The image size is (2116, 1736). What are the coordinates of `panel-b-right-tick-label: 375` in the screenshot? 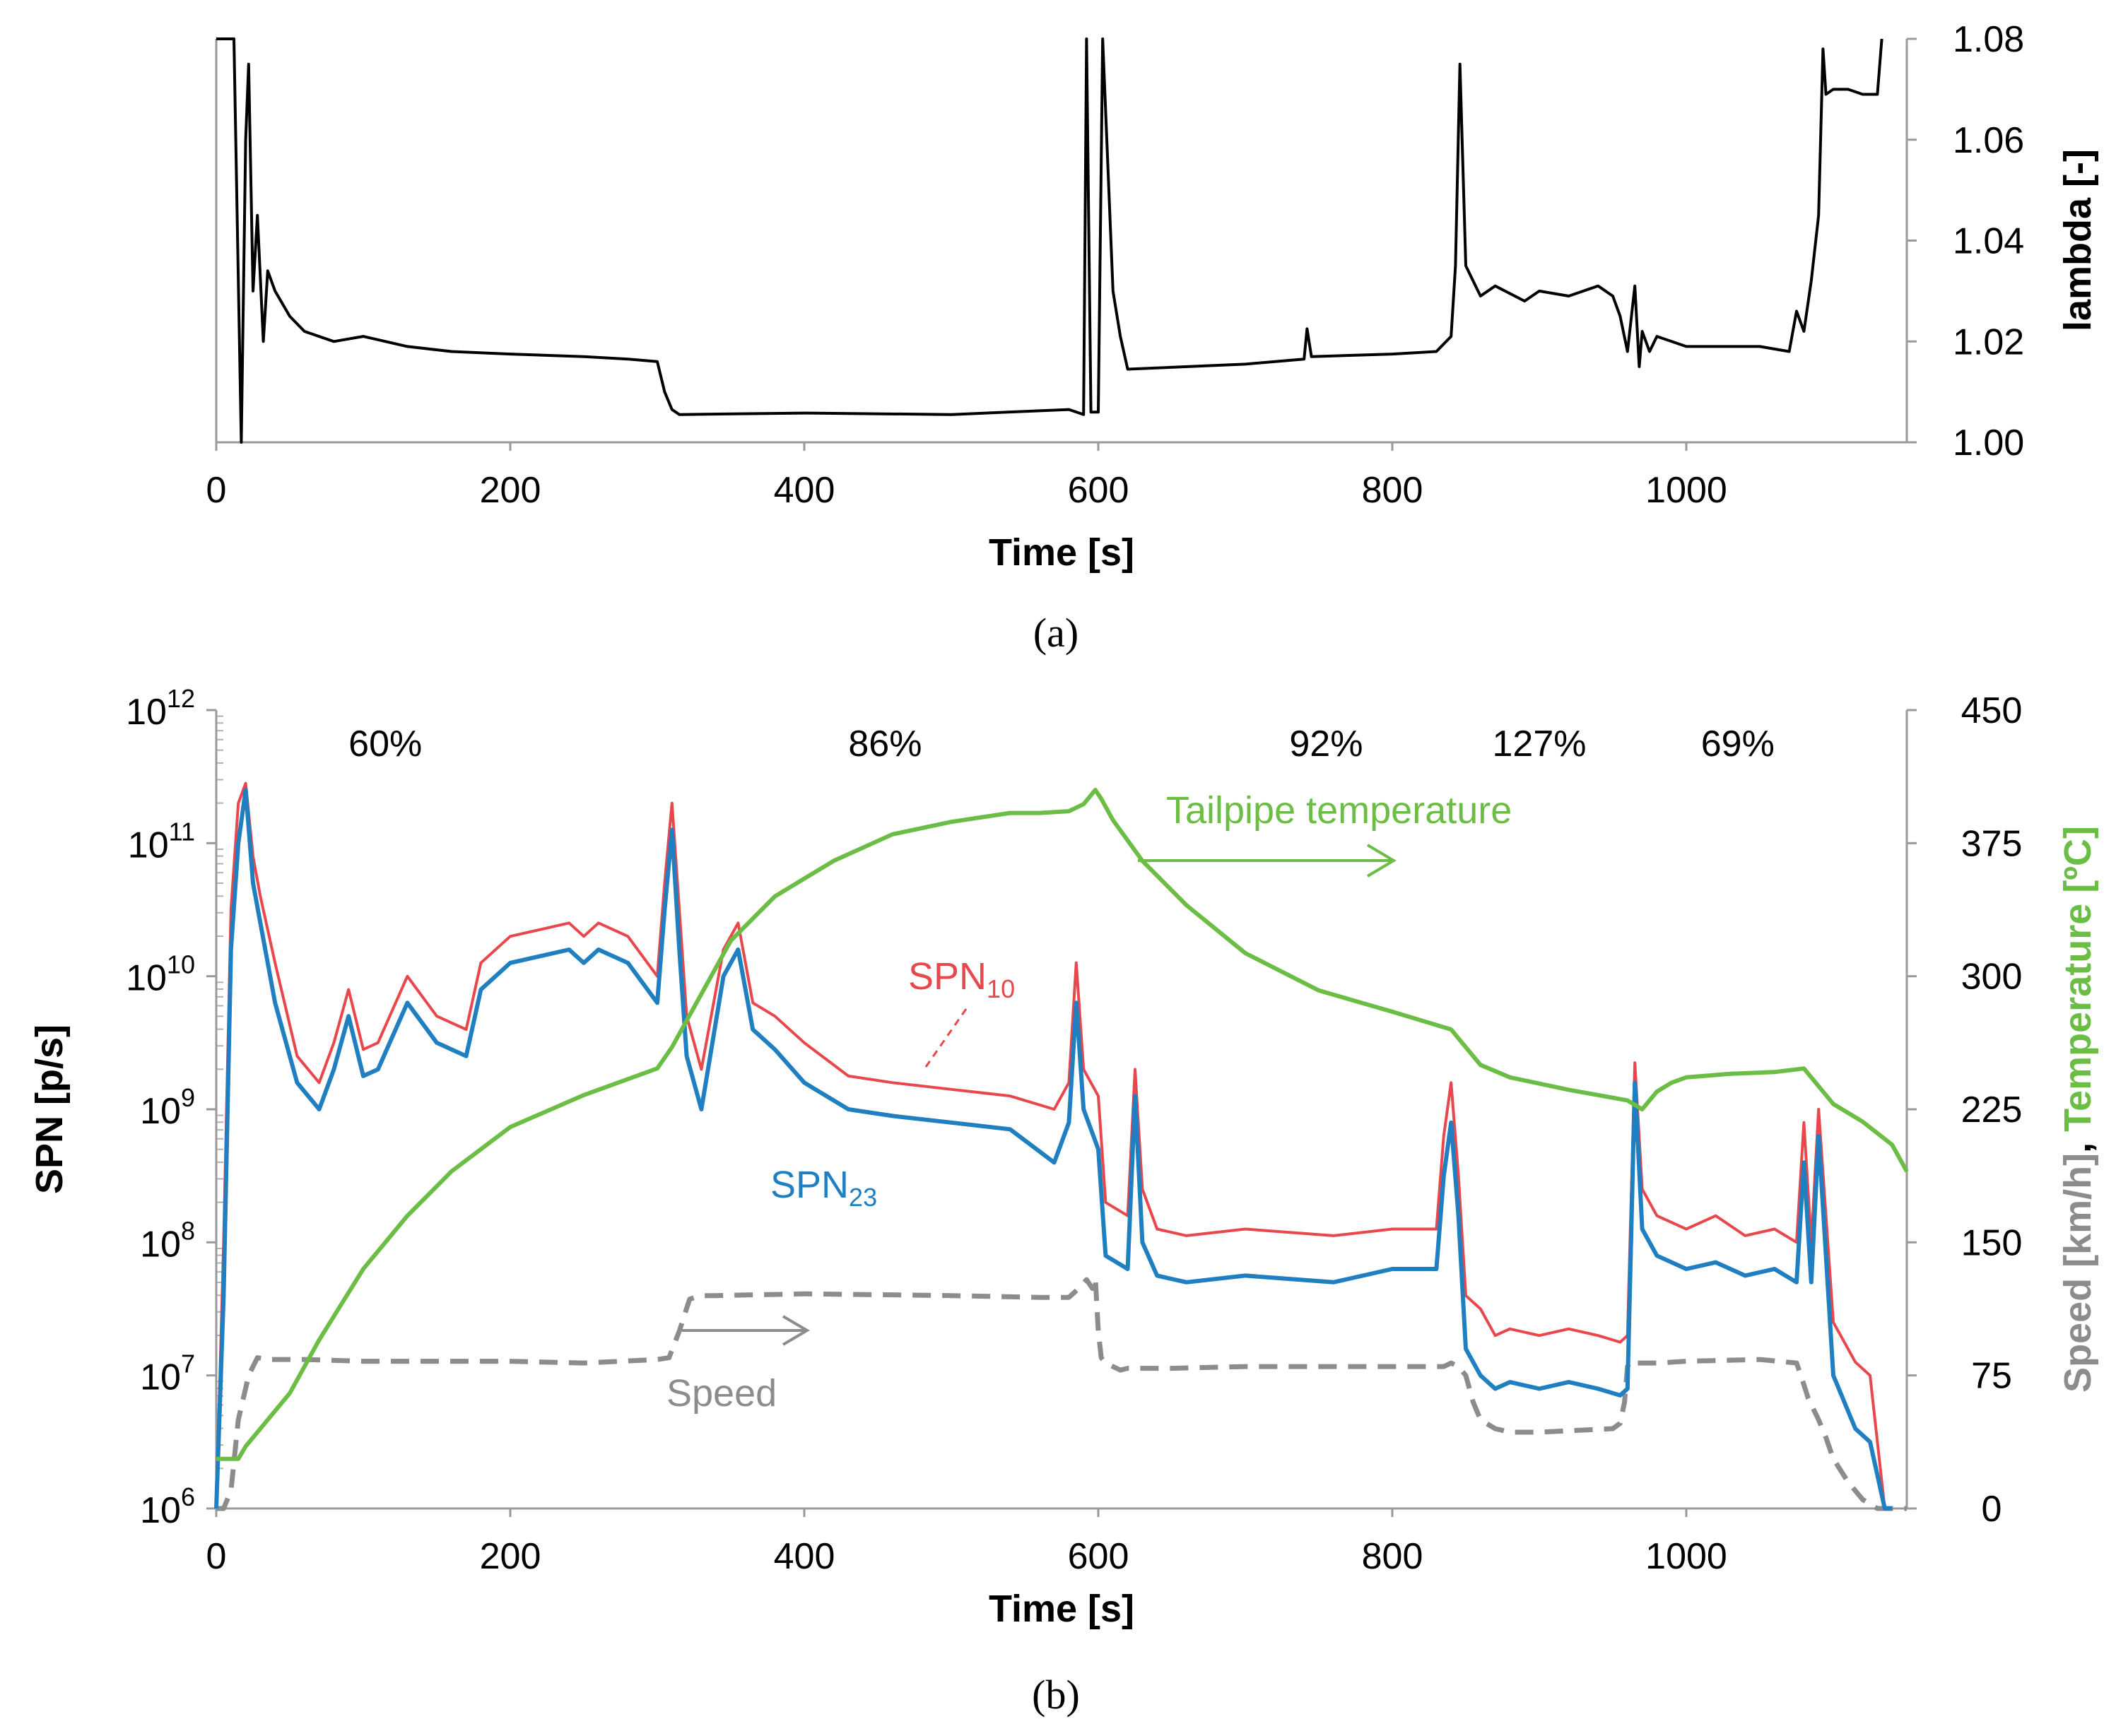 It's located at (1992, 843).